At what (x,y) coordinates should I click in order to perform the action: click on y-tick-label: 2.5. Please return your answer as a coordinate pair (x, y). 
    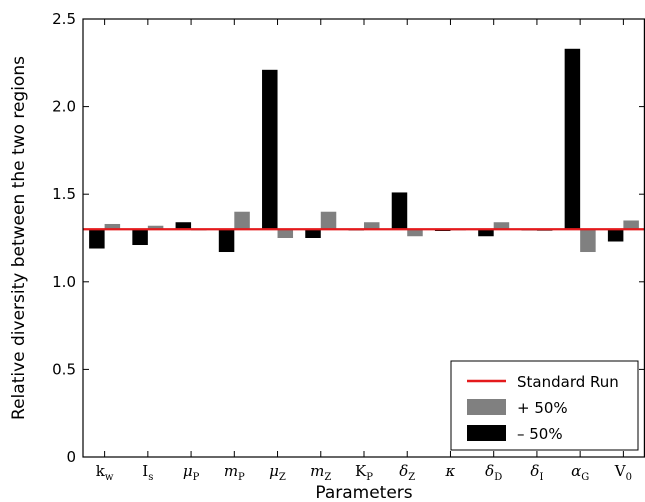
    Looking at the image, I should click on (64, 19).